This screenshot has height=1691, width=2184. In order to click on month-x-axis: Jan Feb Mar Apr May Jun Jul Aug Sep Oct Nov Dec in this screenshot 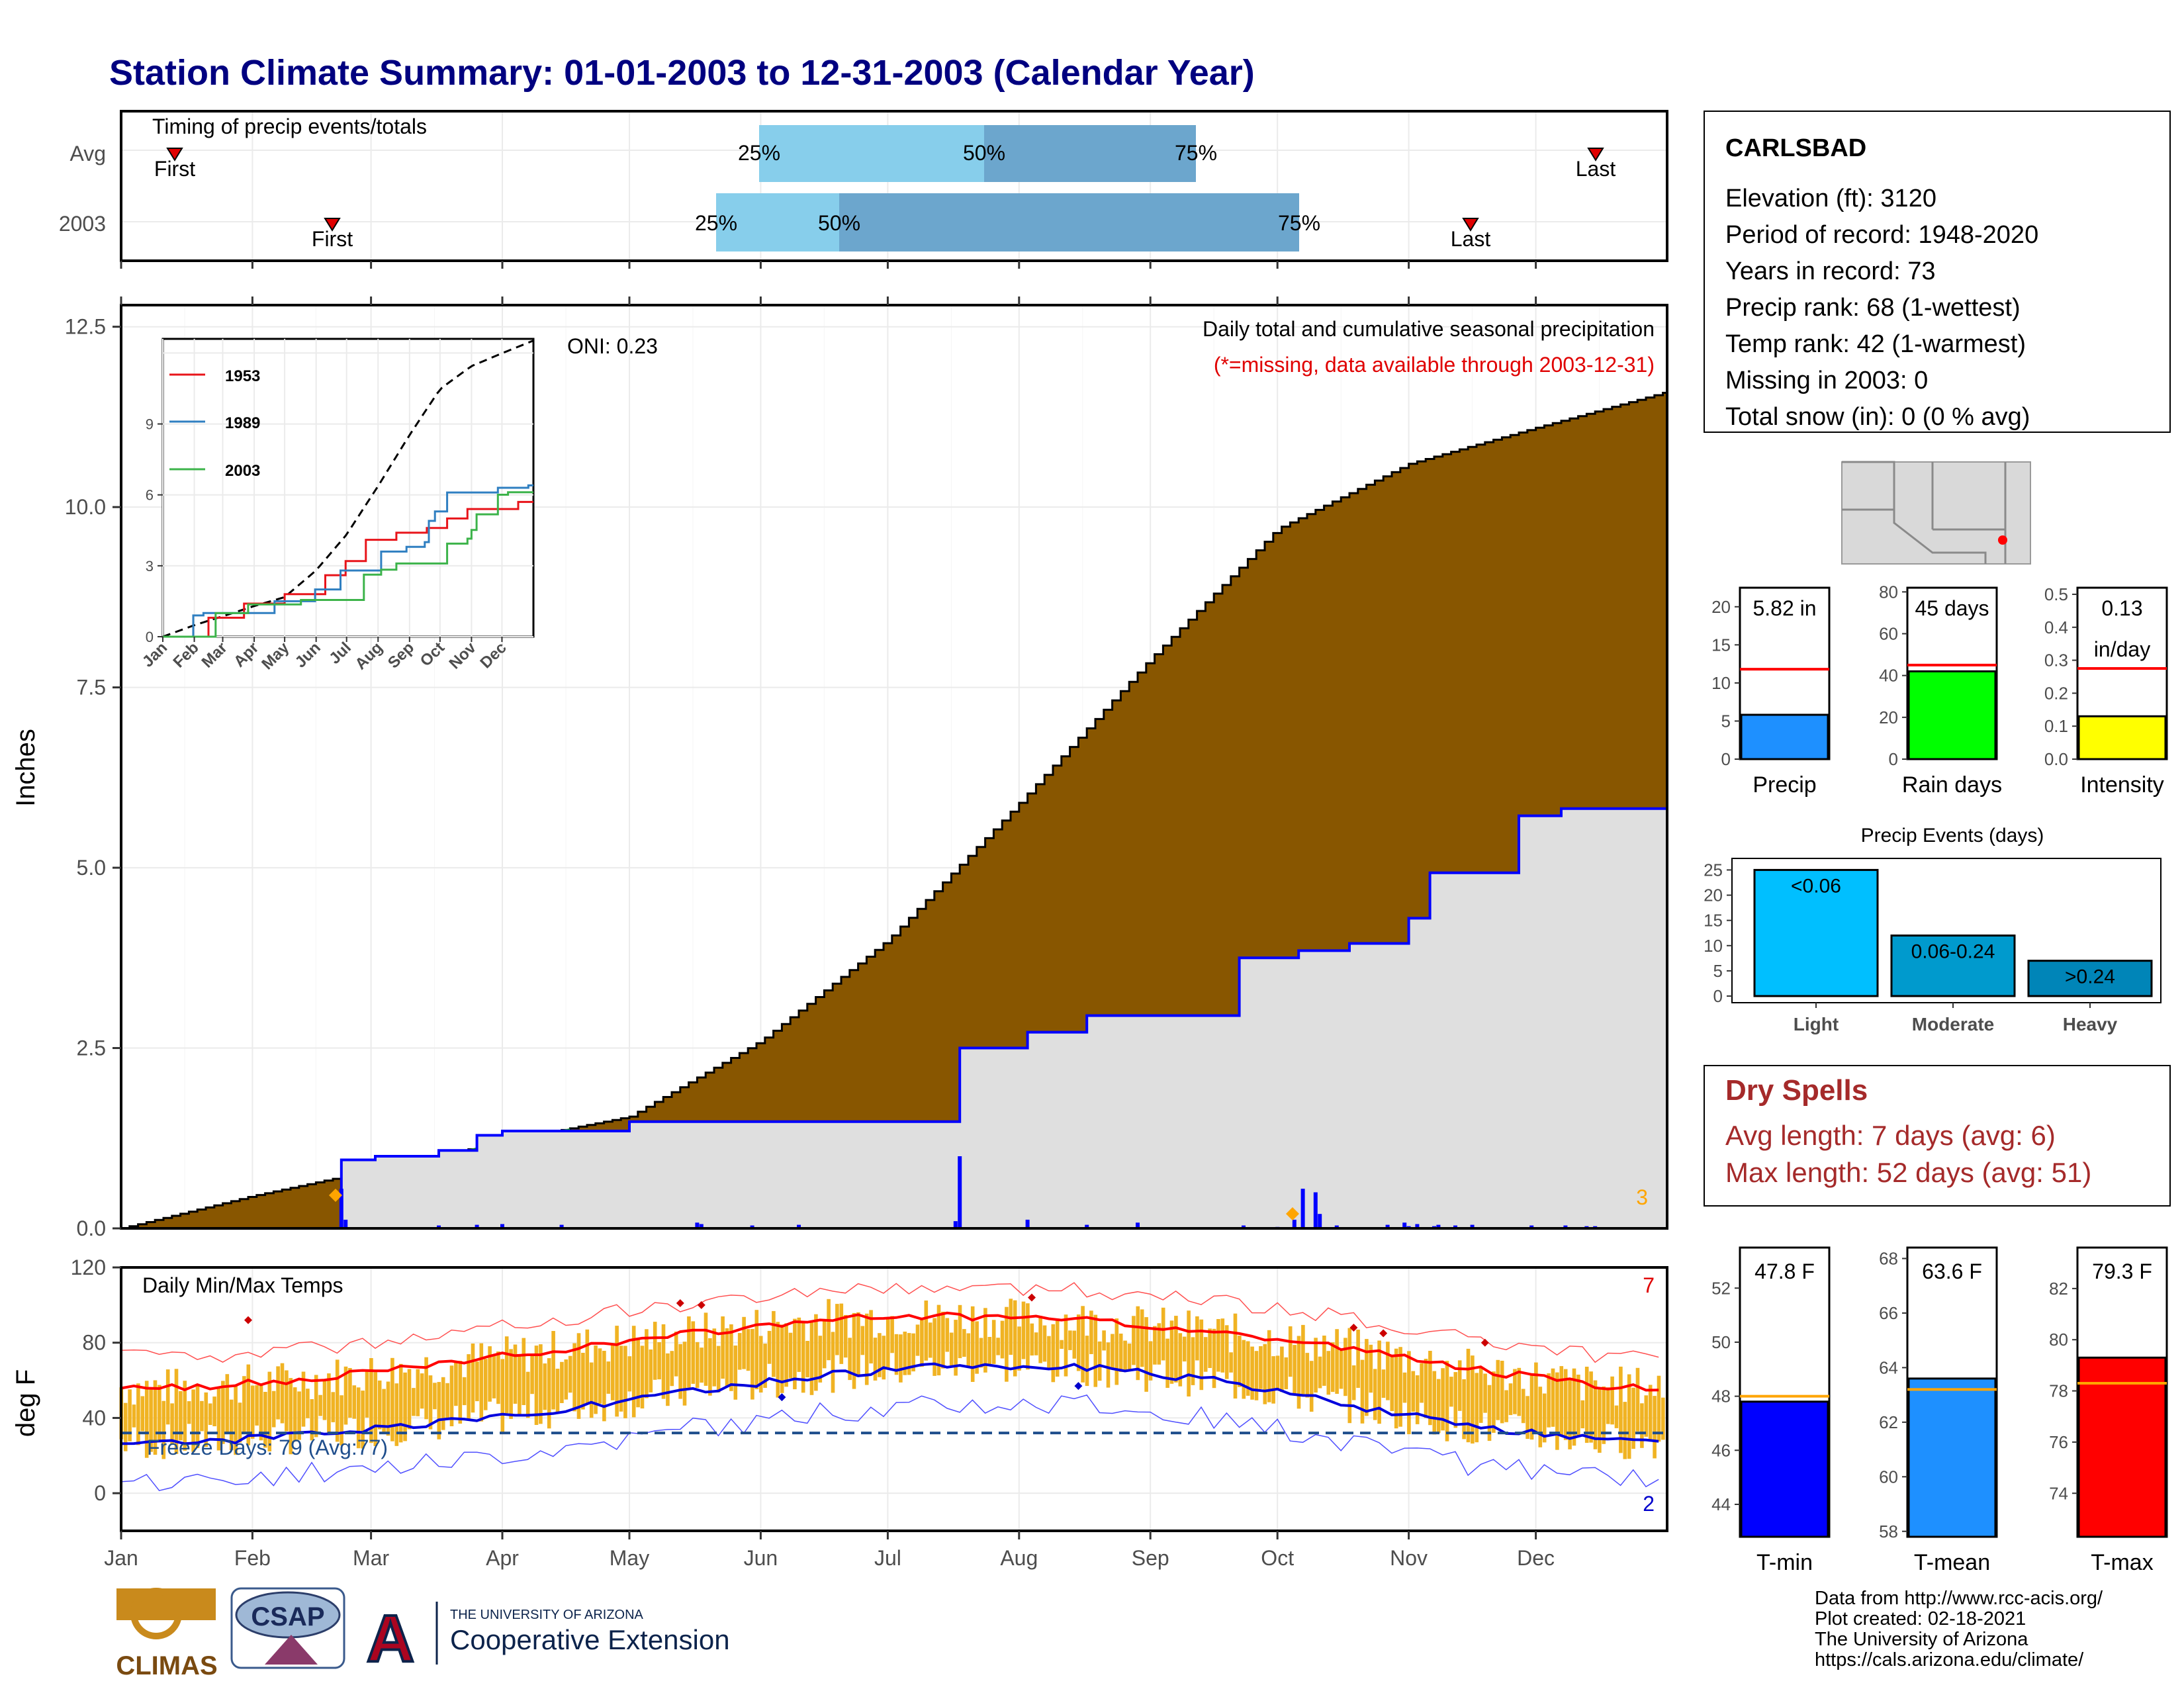, I will do `click(829, 1551)`.